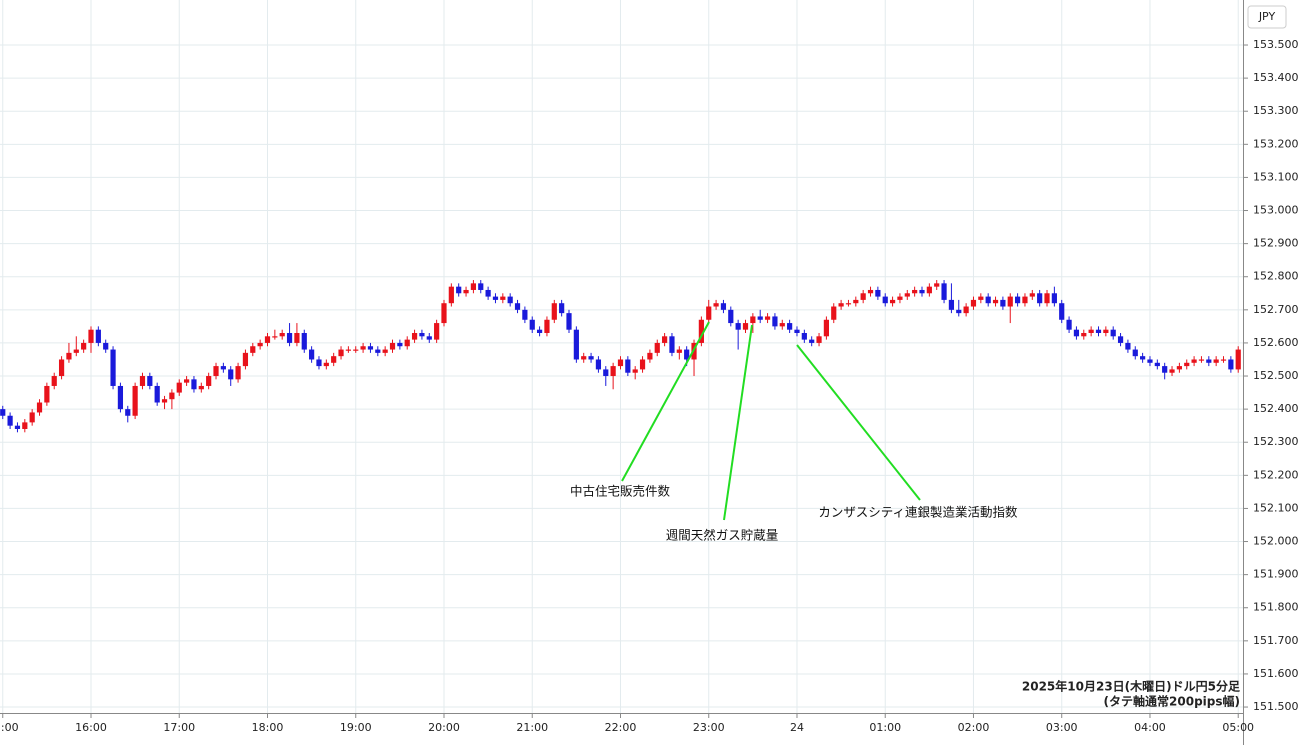 This screenshot has height=745, width=1300. I want to click on y-tick-label: 153.200, so click(1276, 143).